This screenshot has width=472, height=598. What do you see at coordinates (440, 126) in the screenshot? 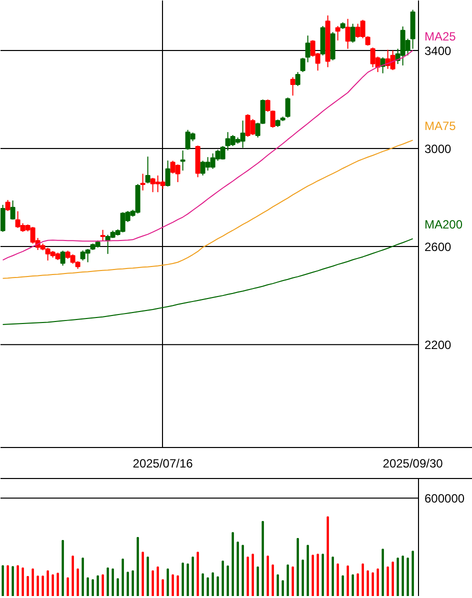
I see `series-label: MA75` at bounding box center [440, 126].